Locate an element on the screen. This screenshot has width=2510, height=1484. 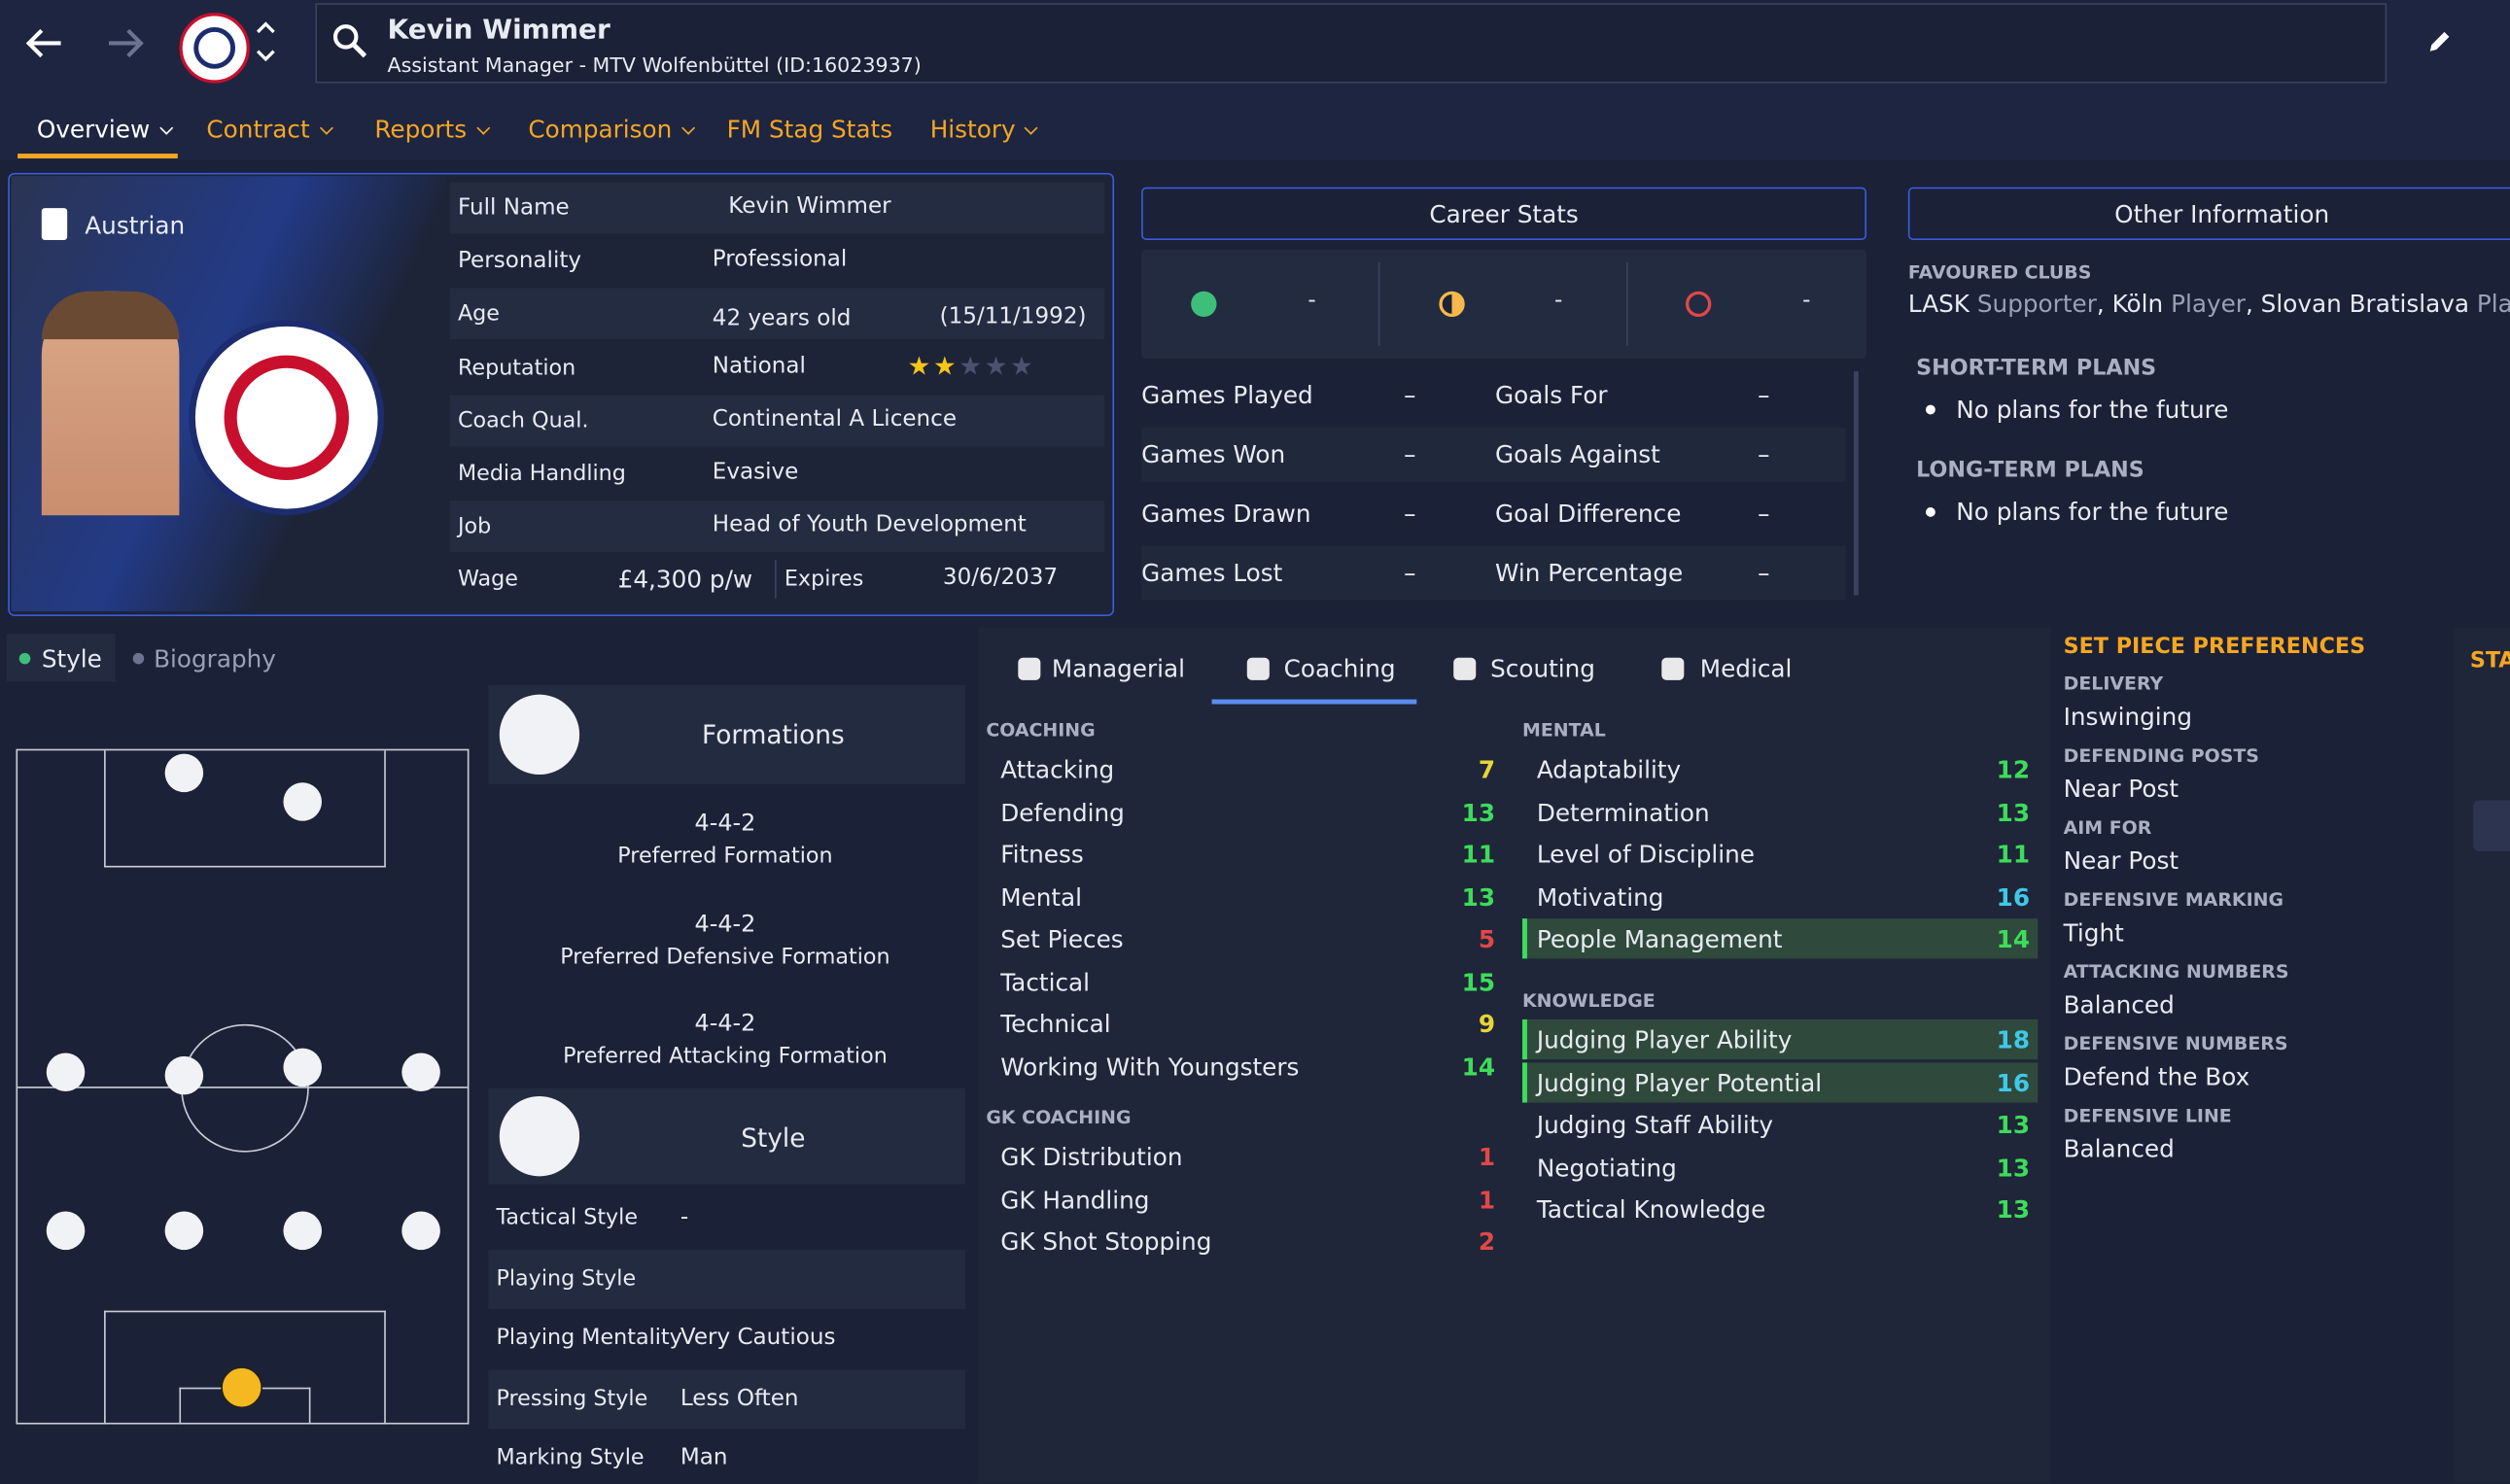
attr-value: 5 is located at coordinates (1487, 939).